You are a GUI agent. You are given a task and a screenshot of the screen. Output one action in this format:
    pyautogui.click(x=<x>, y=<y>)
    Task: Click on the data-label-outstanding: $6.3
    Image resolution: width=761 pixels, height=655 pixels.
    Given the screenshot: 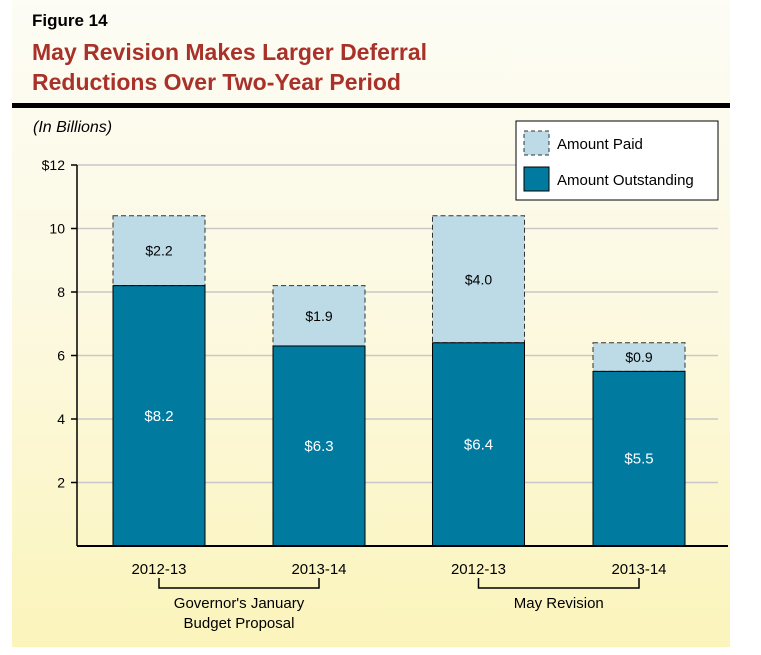 What is the action you would take?
    pyautogui.click(x=318, y=446)
    